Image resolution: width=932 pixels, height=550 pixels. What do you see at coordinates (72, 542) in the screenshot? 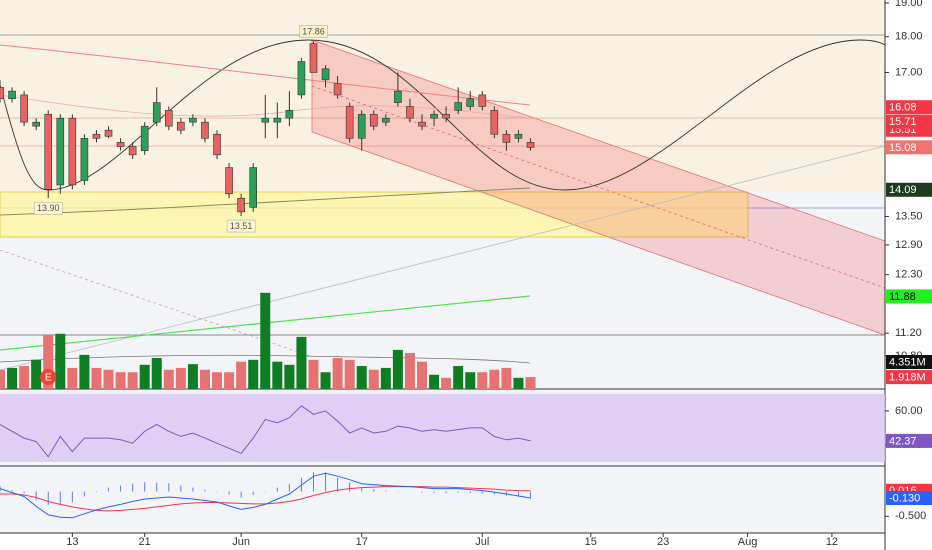
I see `x-tick-label: 13` at bounding box center [72, 542].